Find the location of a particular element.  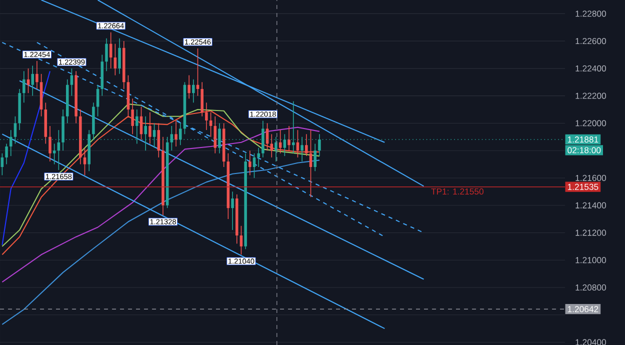

y-tick-label: 1.21400 is located at coordinates (591, 205).